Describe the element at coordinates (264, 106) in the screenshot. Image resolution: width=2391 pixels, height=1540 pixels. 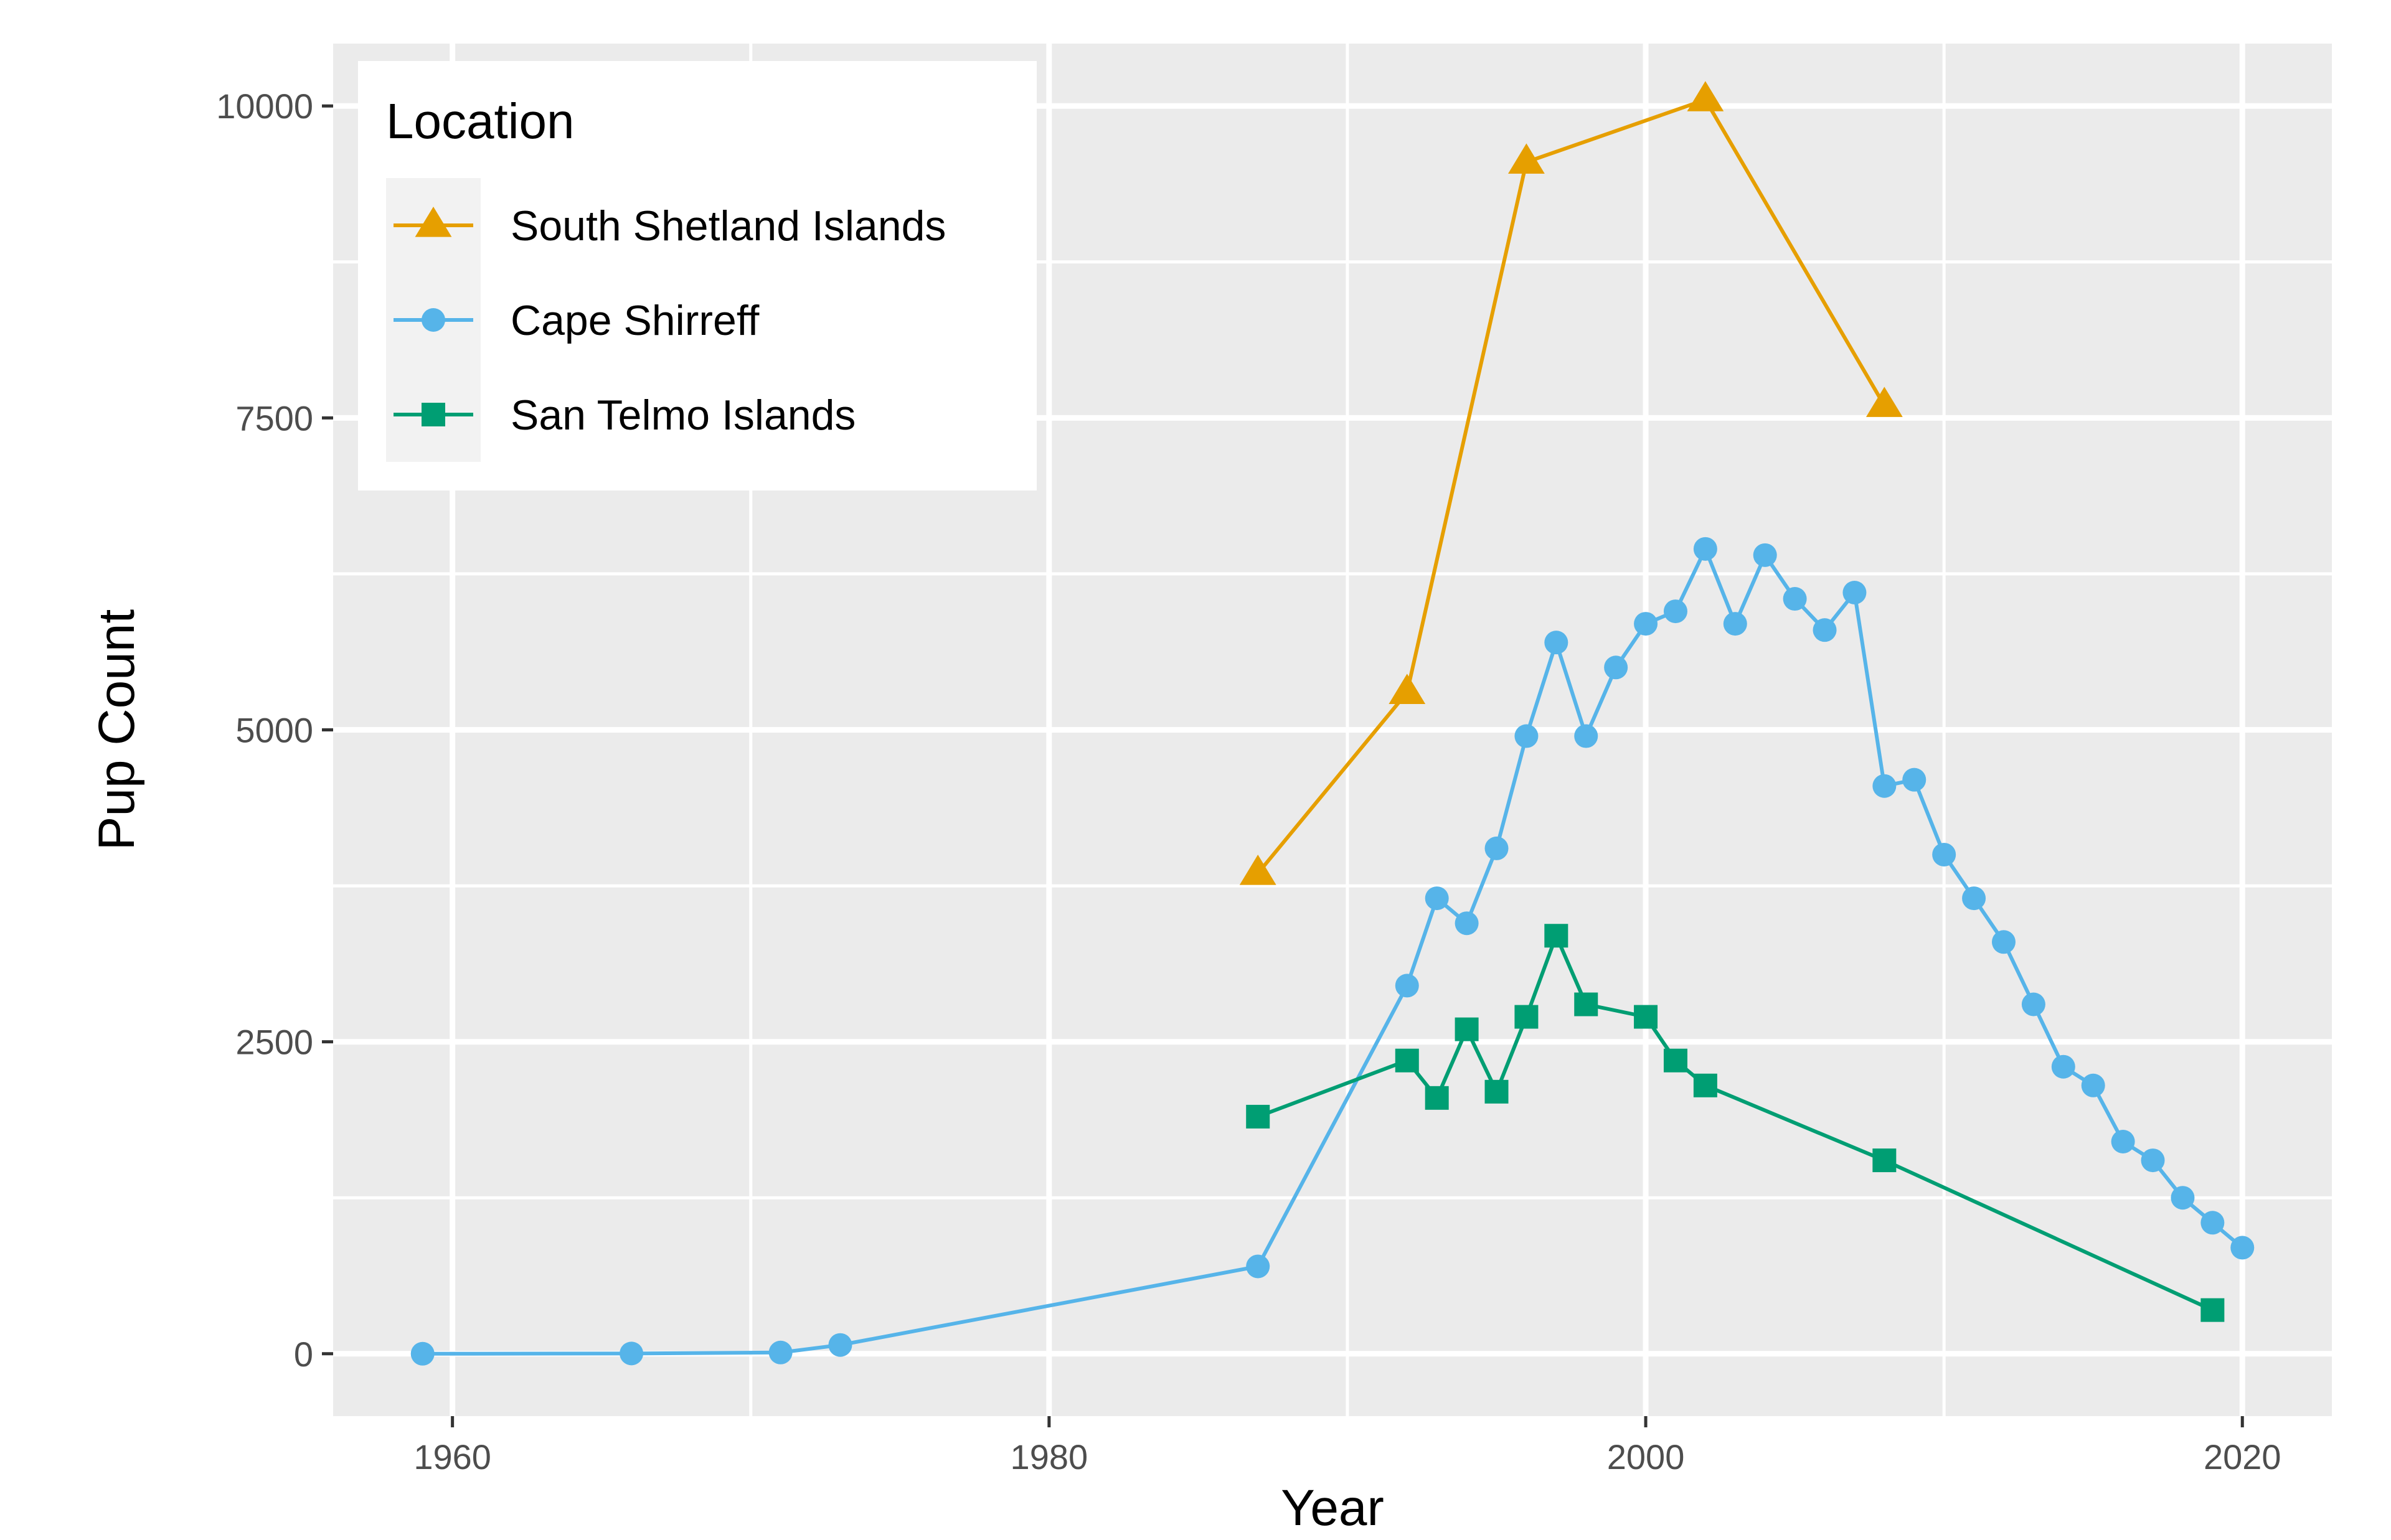
I see `y-tick-label: 10000` at that location.